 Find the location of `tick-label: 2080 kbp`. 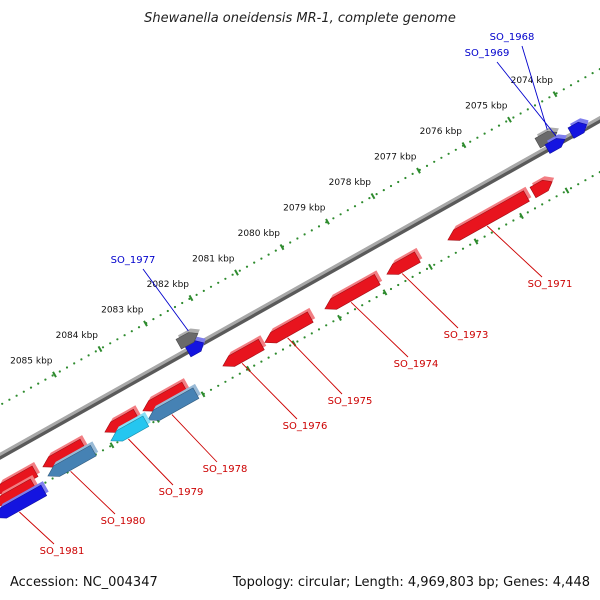

tick-label: 2080 kbp is located at coordinates (259, 234).